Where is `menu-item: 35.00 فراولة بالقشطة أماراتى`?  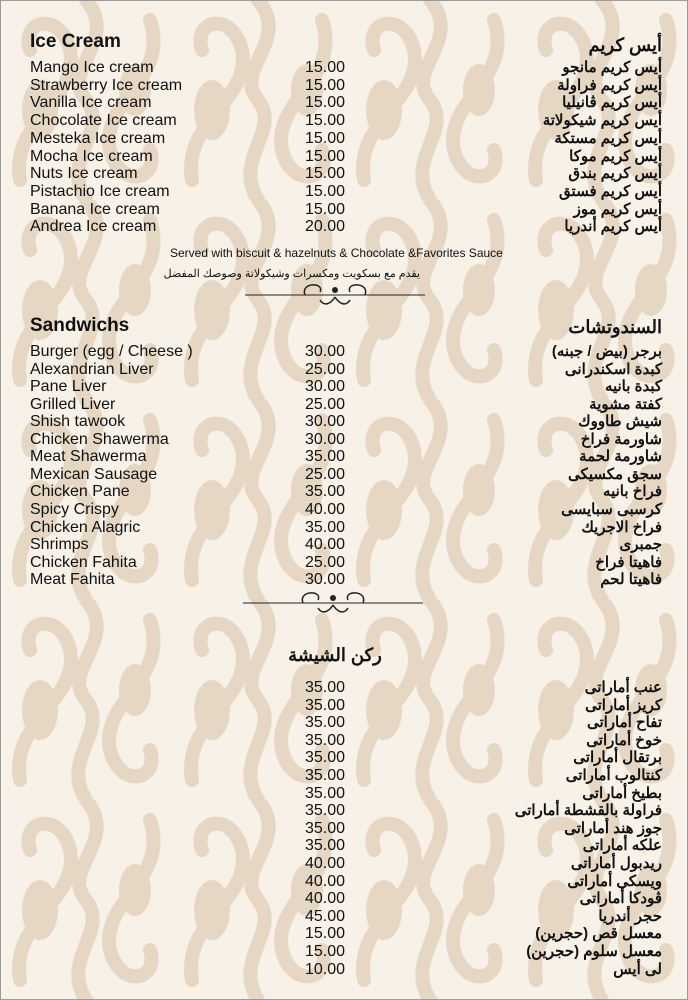
menu-item: 35.00 فراولة بالقشطة أماراتى is located at coordinates (344, 811).